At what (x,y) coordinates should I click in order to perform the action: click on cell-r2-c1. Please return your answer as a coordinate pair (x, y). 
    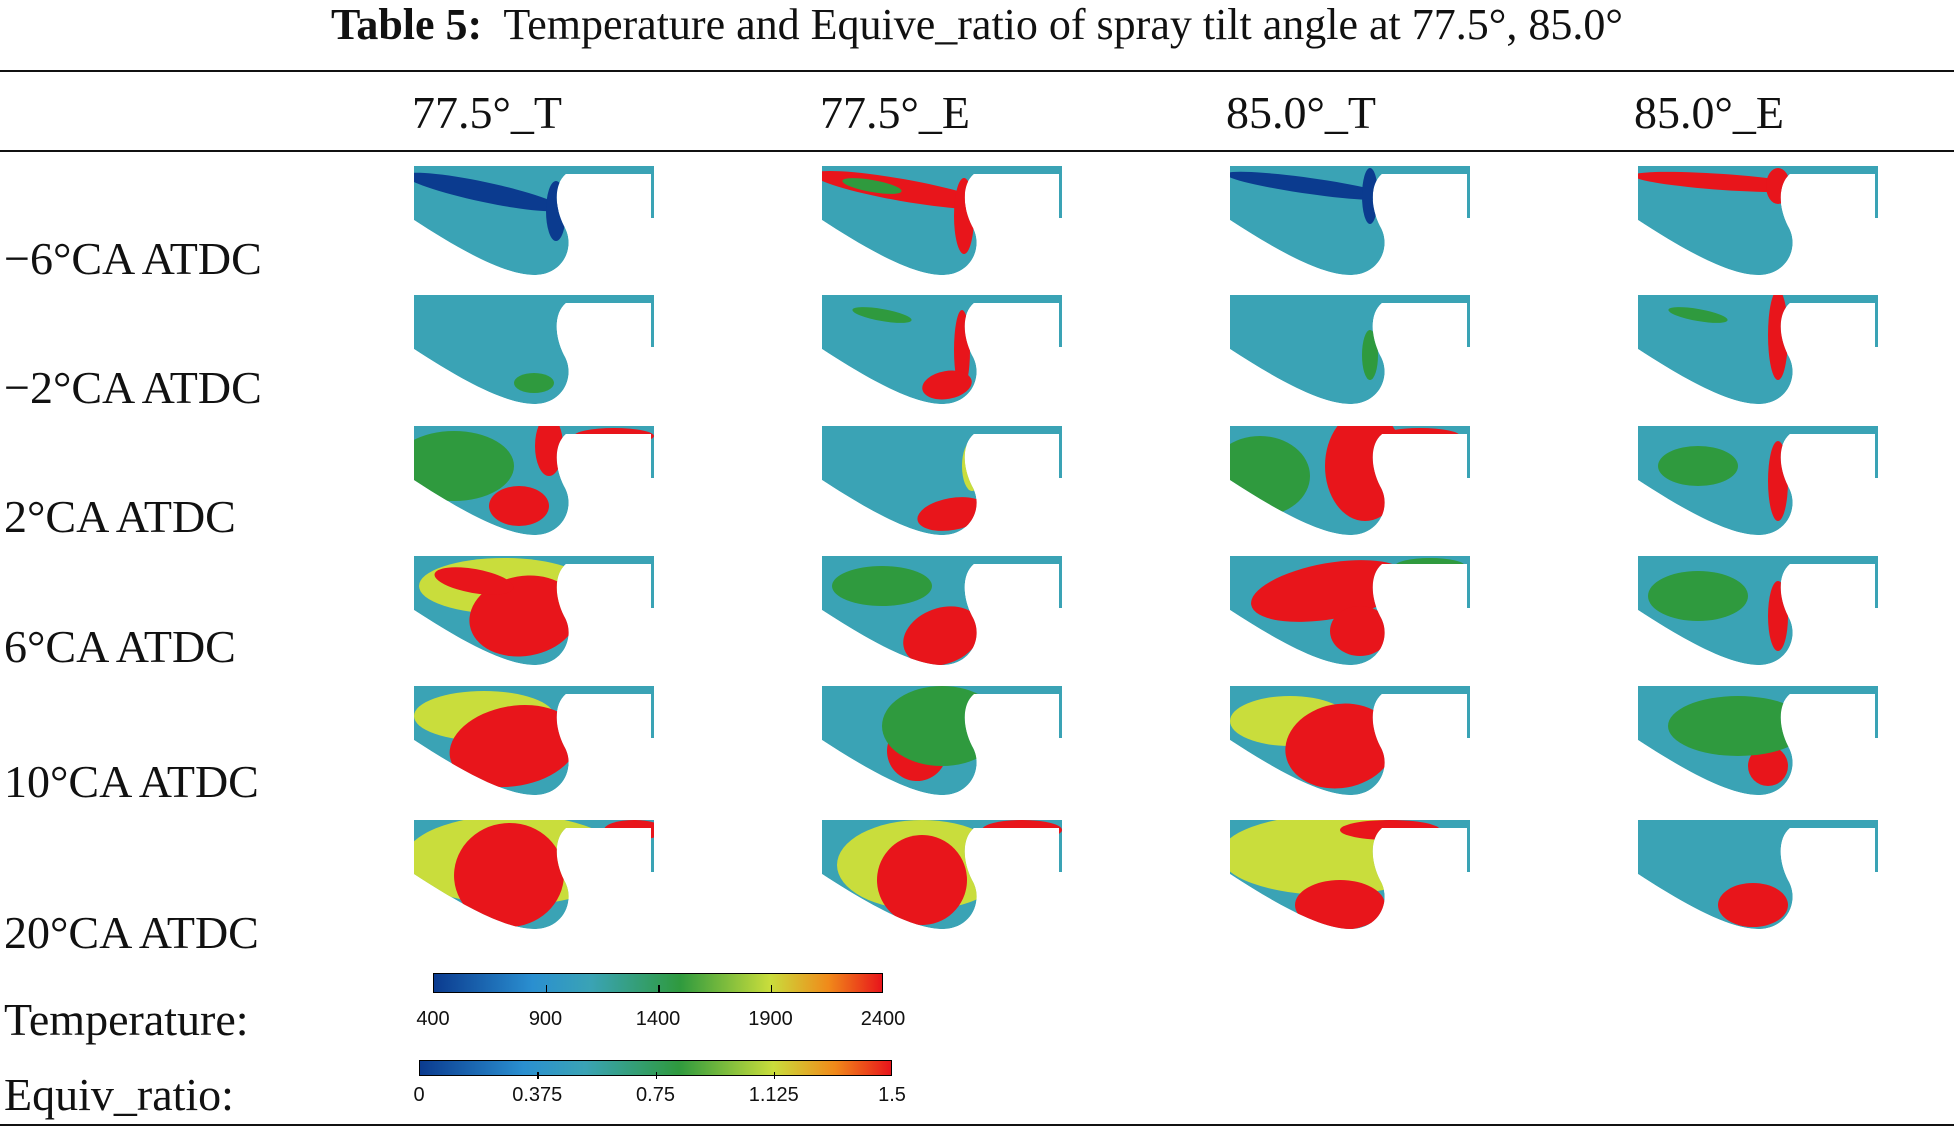
    Looking at the image, I should click on (942, 481).